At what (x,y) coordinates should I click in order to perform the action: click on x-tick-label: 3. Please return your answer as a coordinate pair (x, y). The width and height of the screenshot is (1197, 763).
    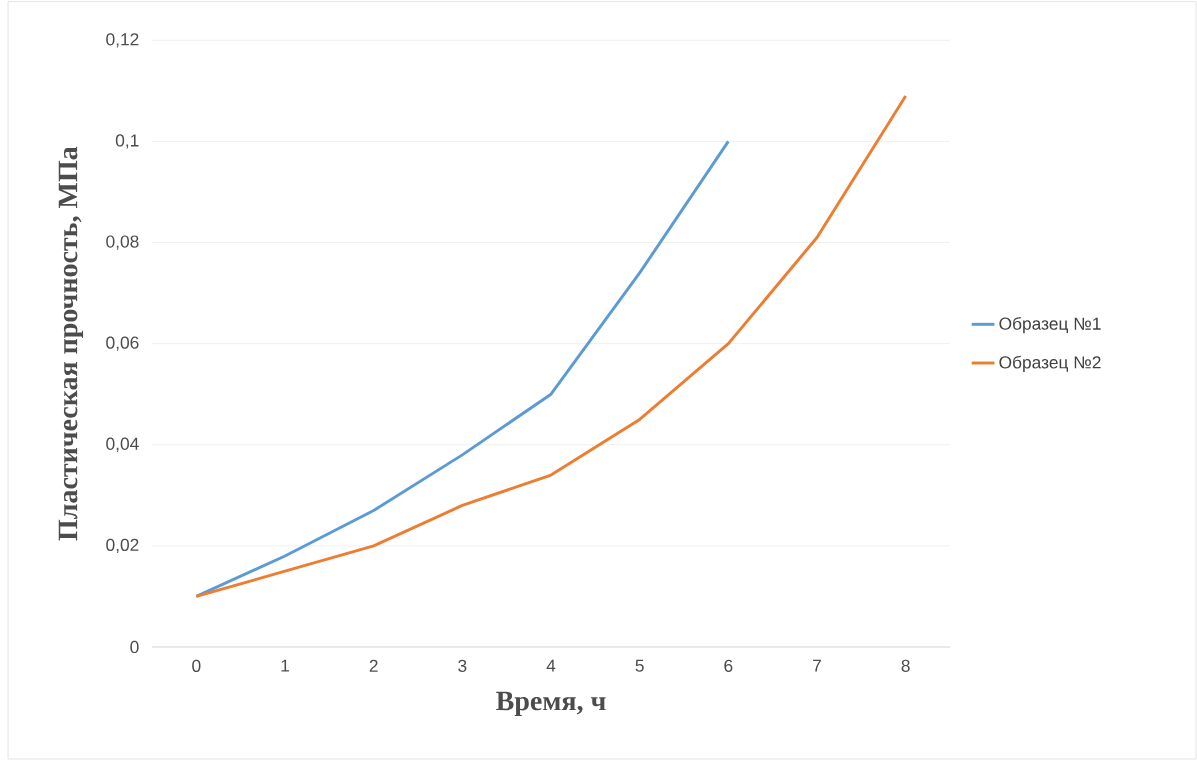
    Looking at the image, I should click on (462, 665).